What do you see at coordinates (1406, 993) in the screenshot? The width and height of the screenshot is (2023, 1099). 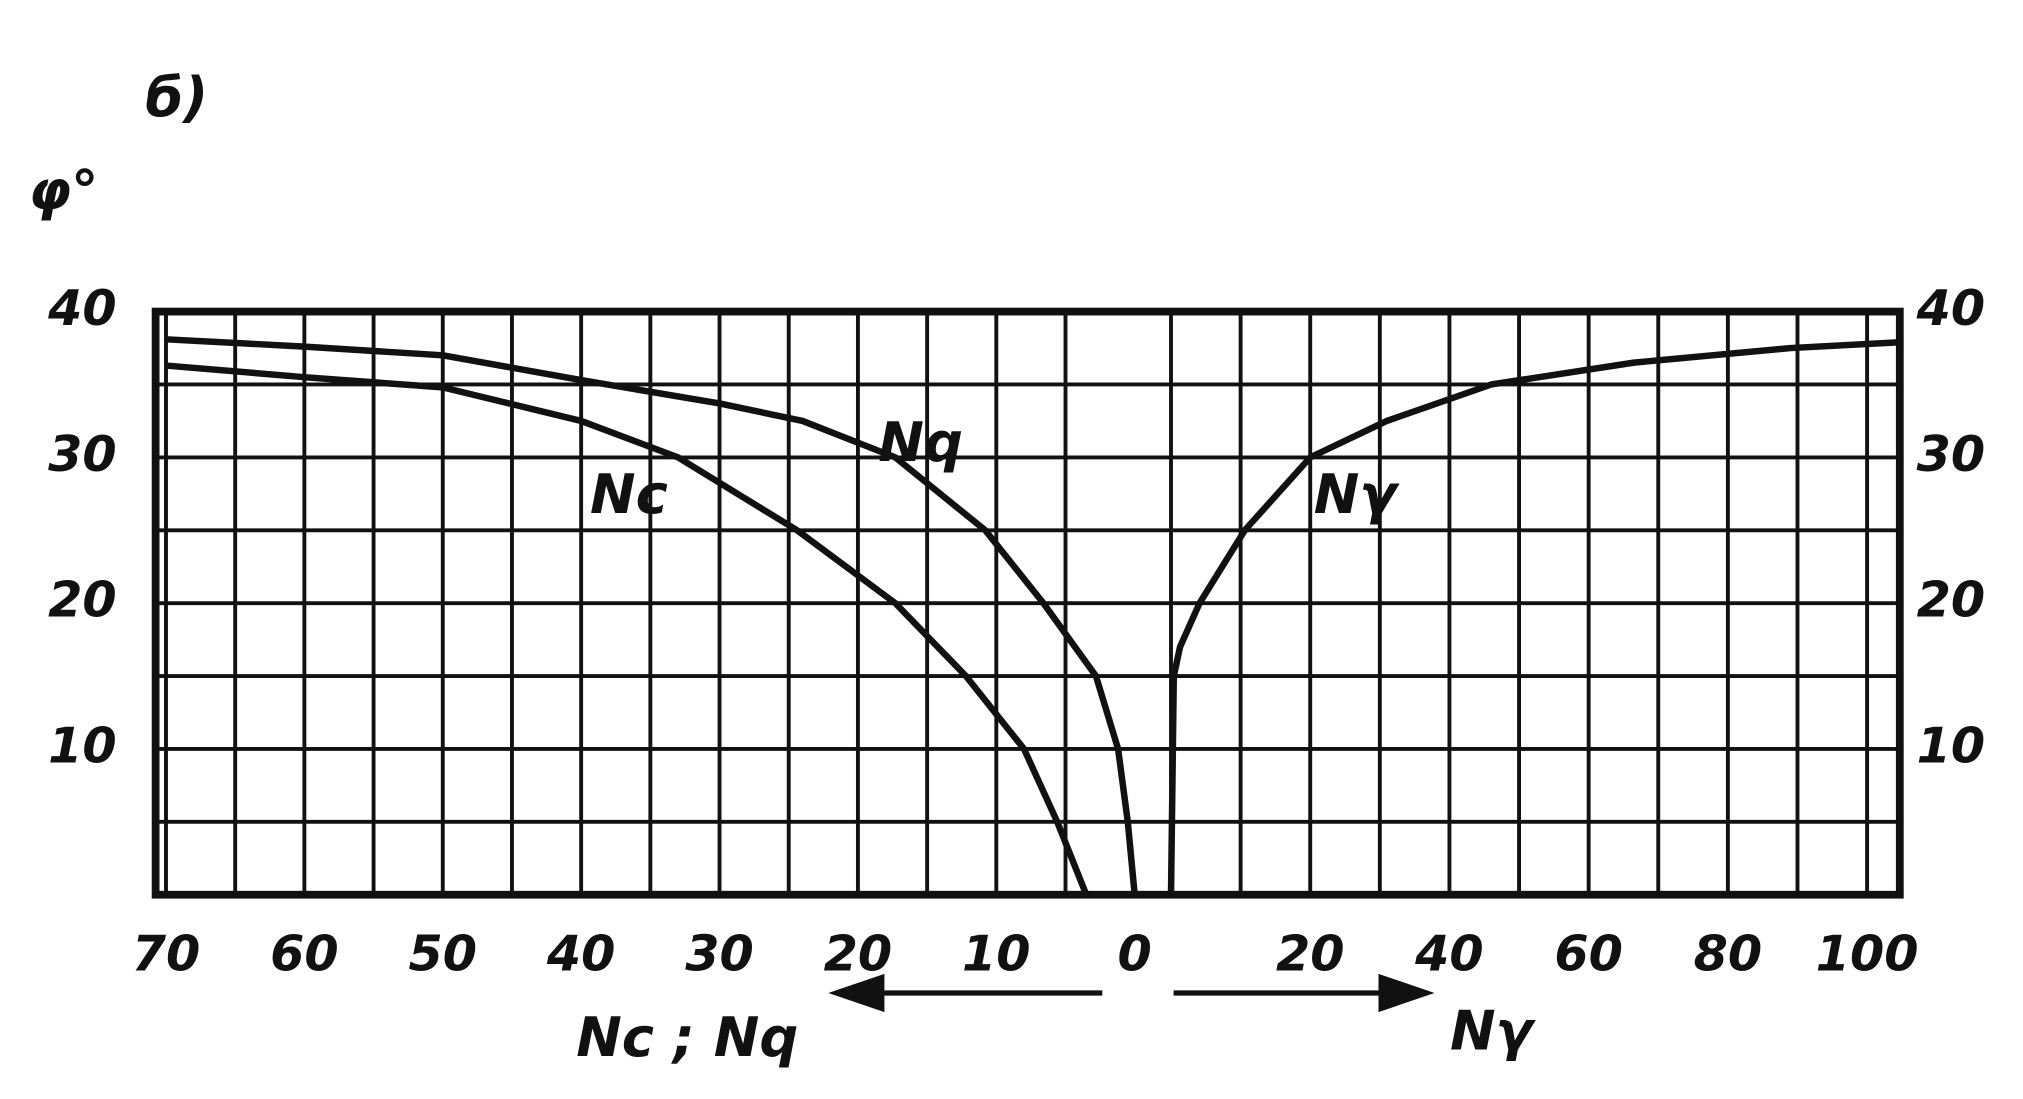 I see `arrow-right-head` at bounding box center [1406, 993].